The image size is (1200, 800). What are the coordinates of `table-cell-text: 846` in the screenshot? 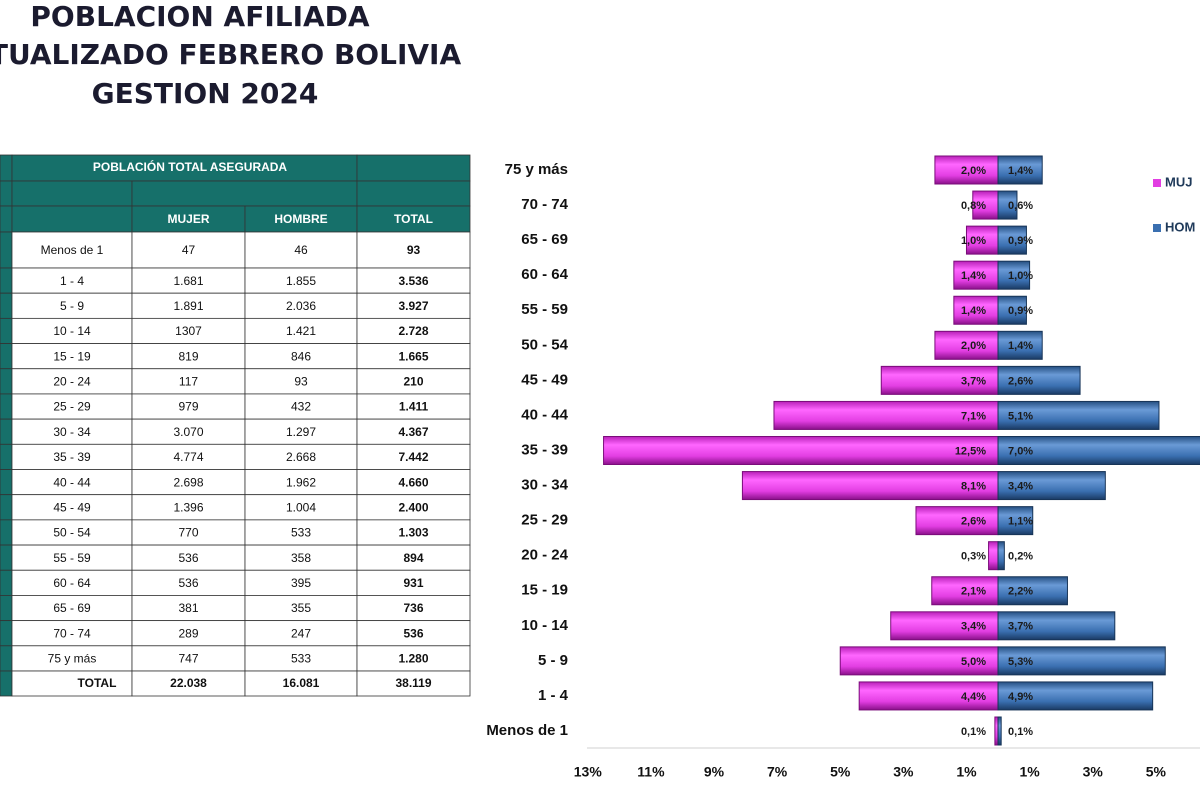 It's located at (301, 356).